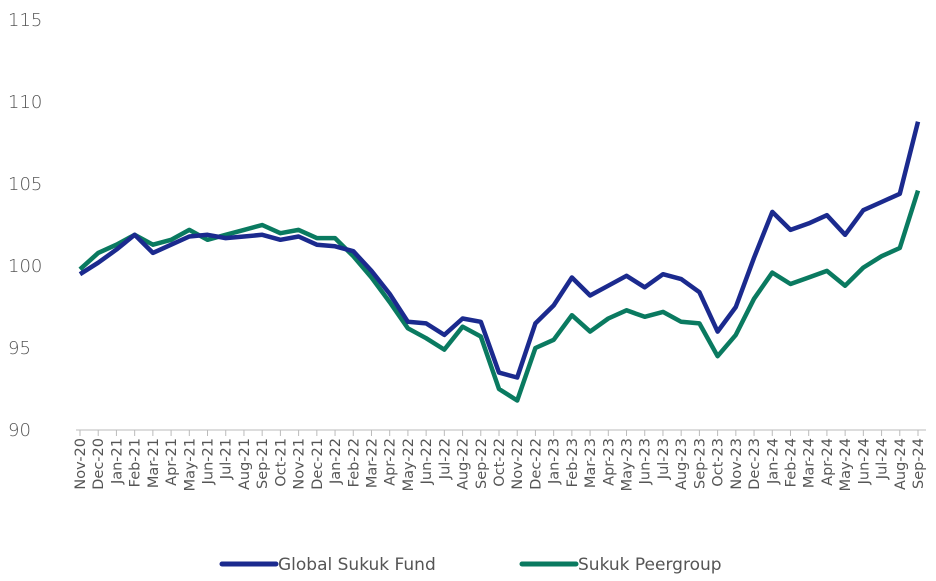  What do you see at coordinates (719, 462) in the screenshot?
I see `x-tick-label: Oct-23` at bounding box center [719, 462].